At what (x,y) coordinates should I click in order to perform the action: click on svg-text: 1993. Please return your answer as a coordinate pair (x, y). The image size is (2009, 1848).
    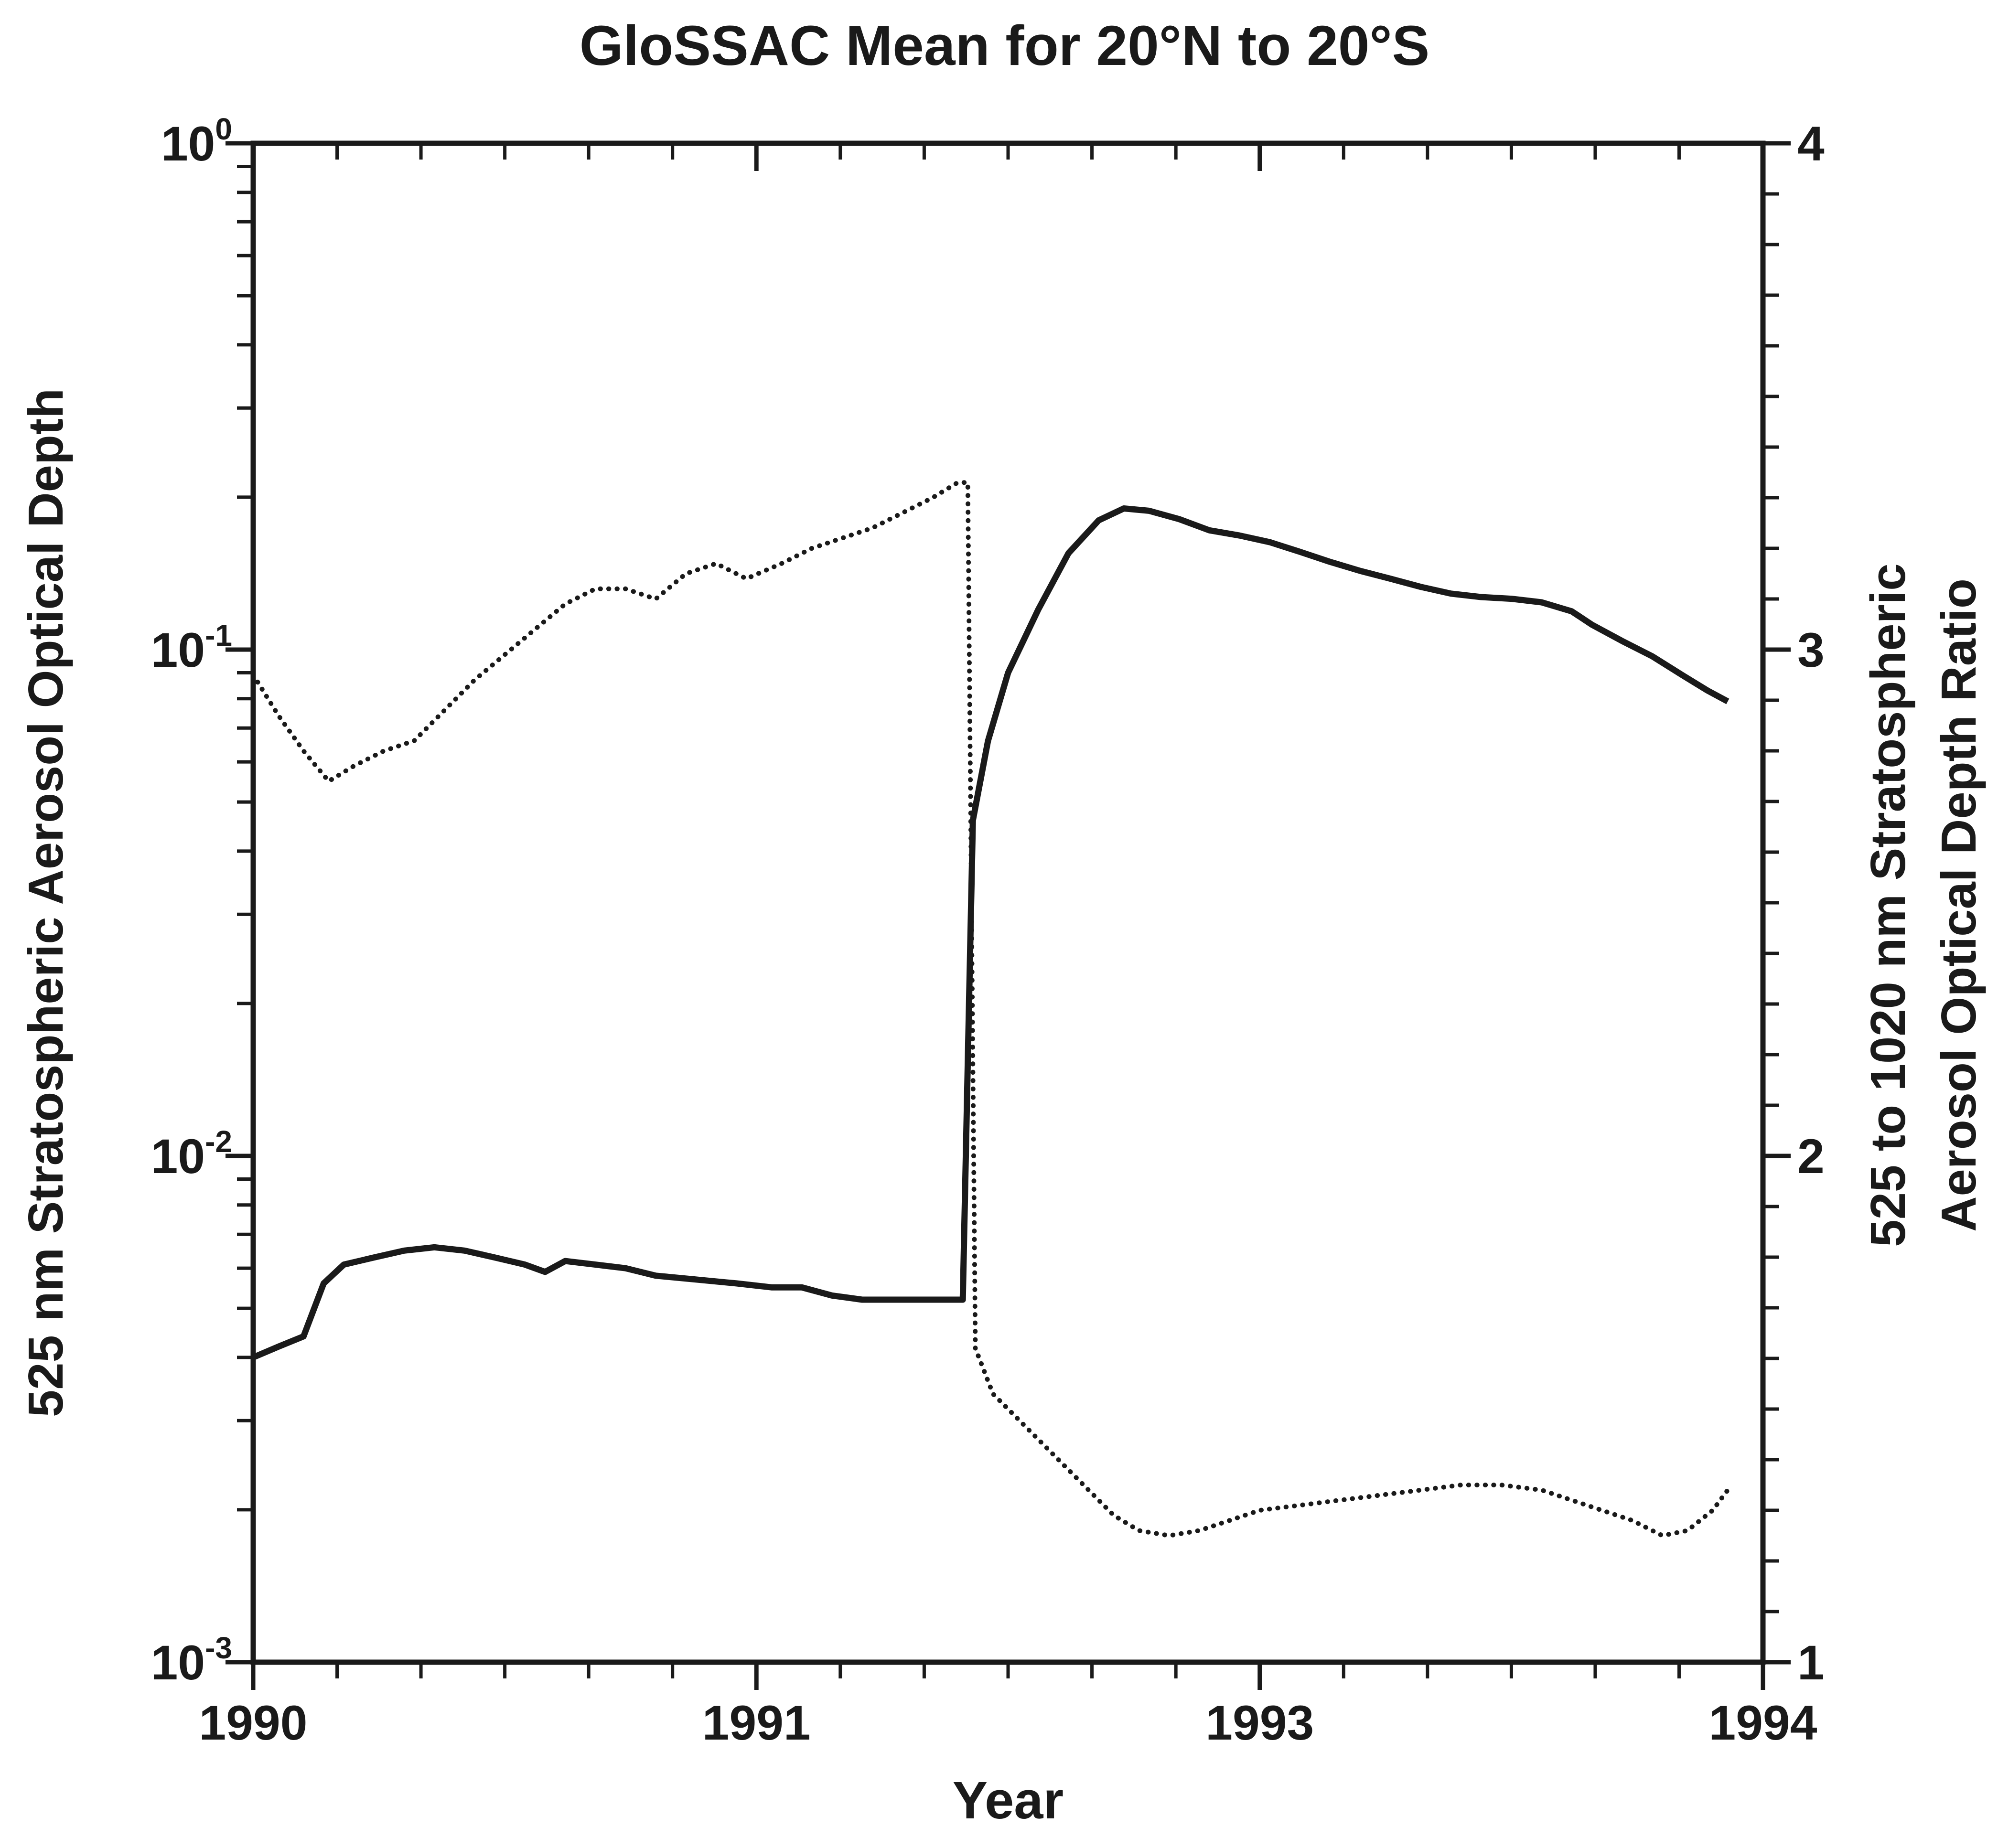
    Looking at the image, I should click on (1259, 1723).